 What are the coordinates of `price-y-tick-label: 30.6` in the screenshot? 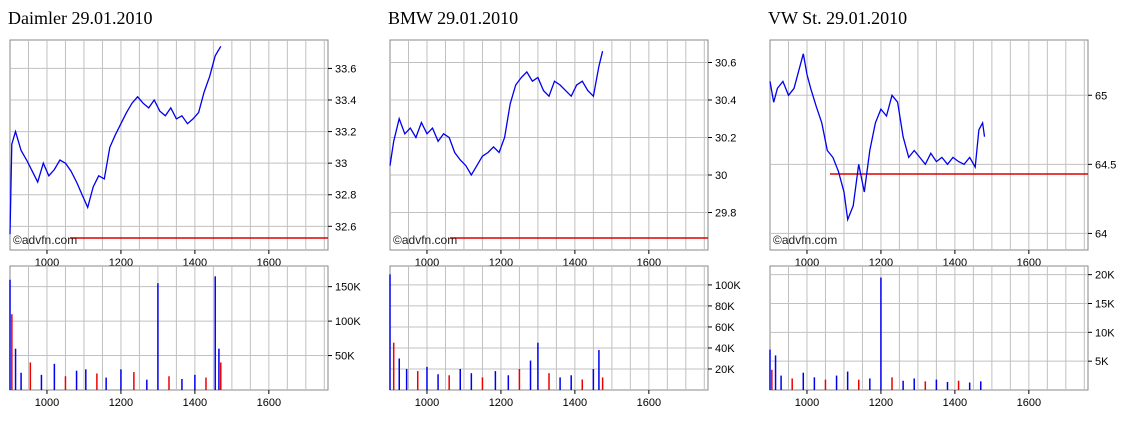 It's located at (725, 64).